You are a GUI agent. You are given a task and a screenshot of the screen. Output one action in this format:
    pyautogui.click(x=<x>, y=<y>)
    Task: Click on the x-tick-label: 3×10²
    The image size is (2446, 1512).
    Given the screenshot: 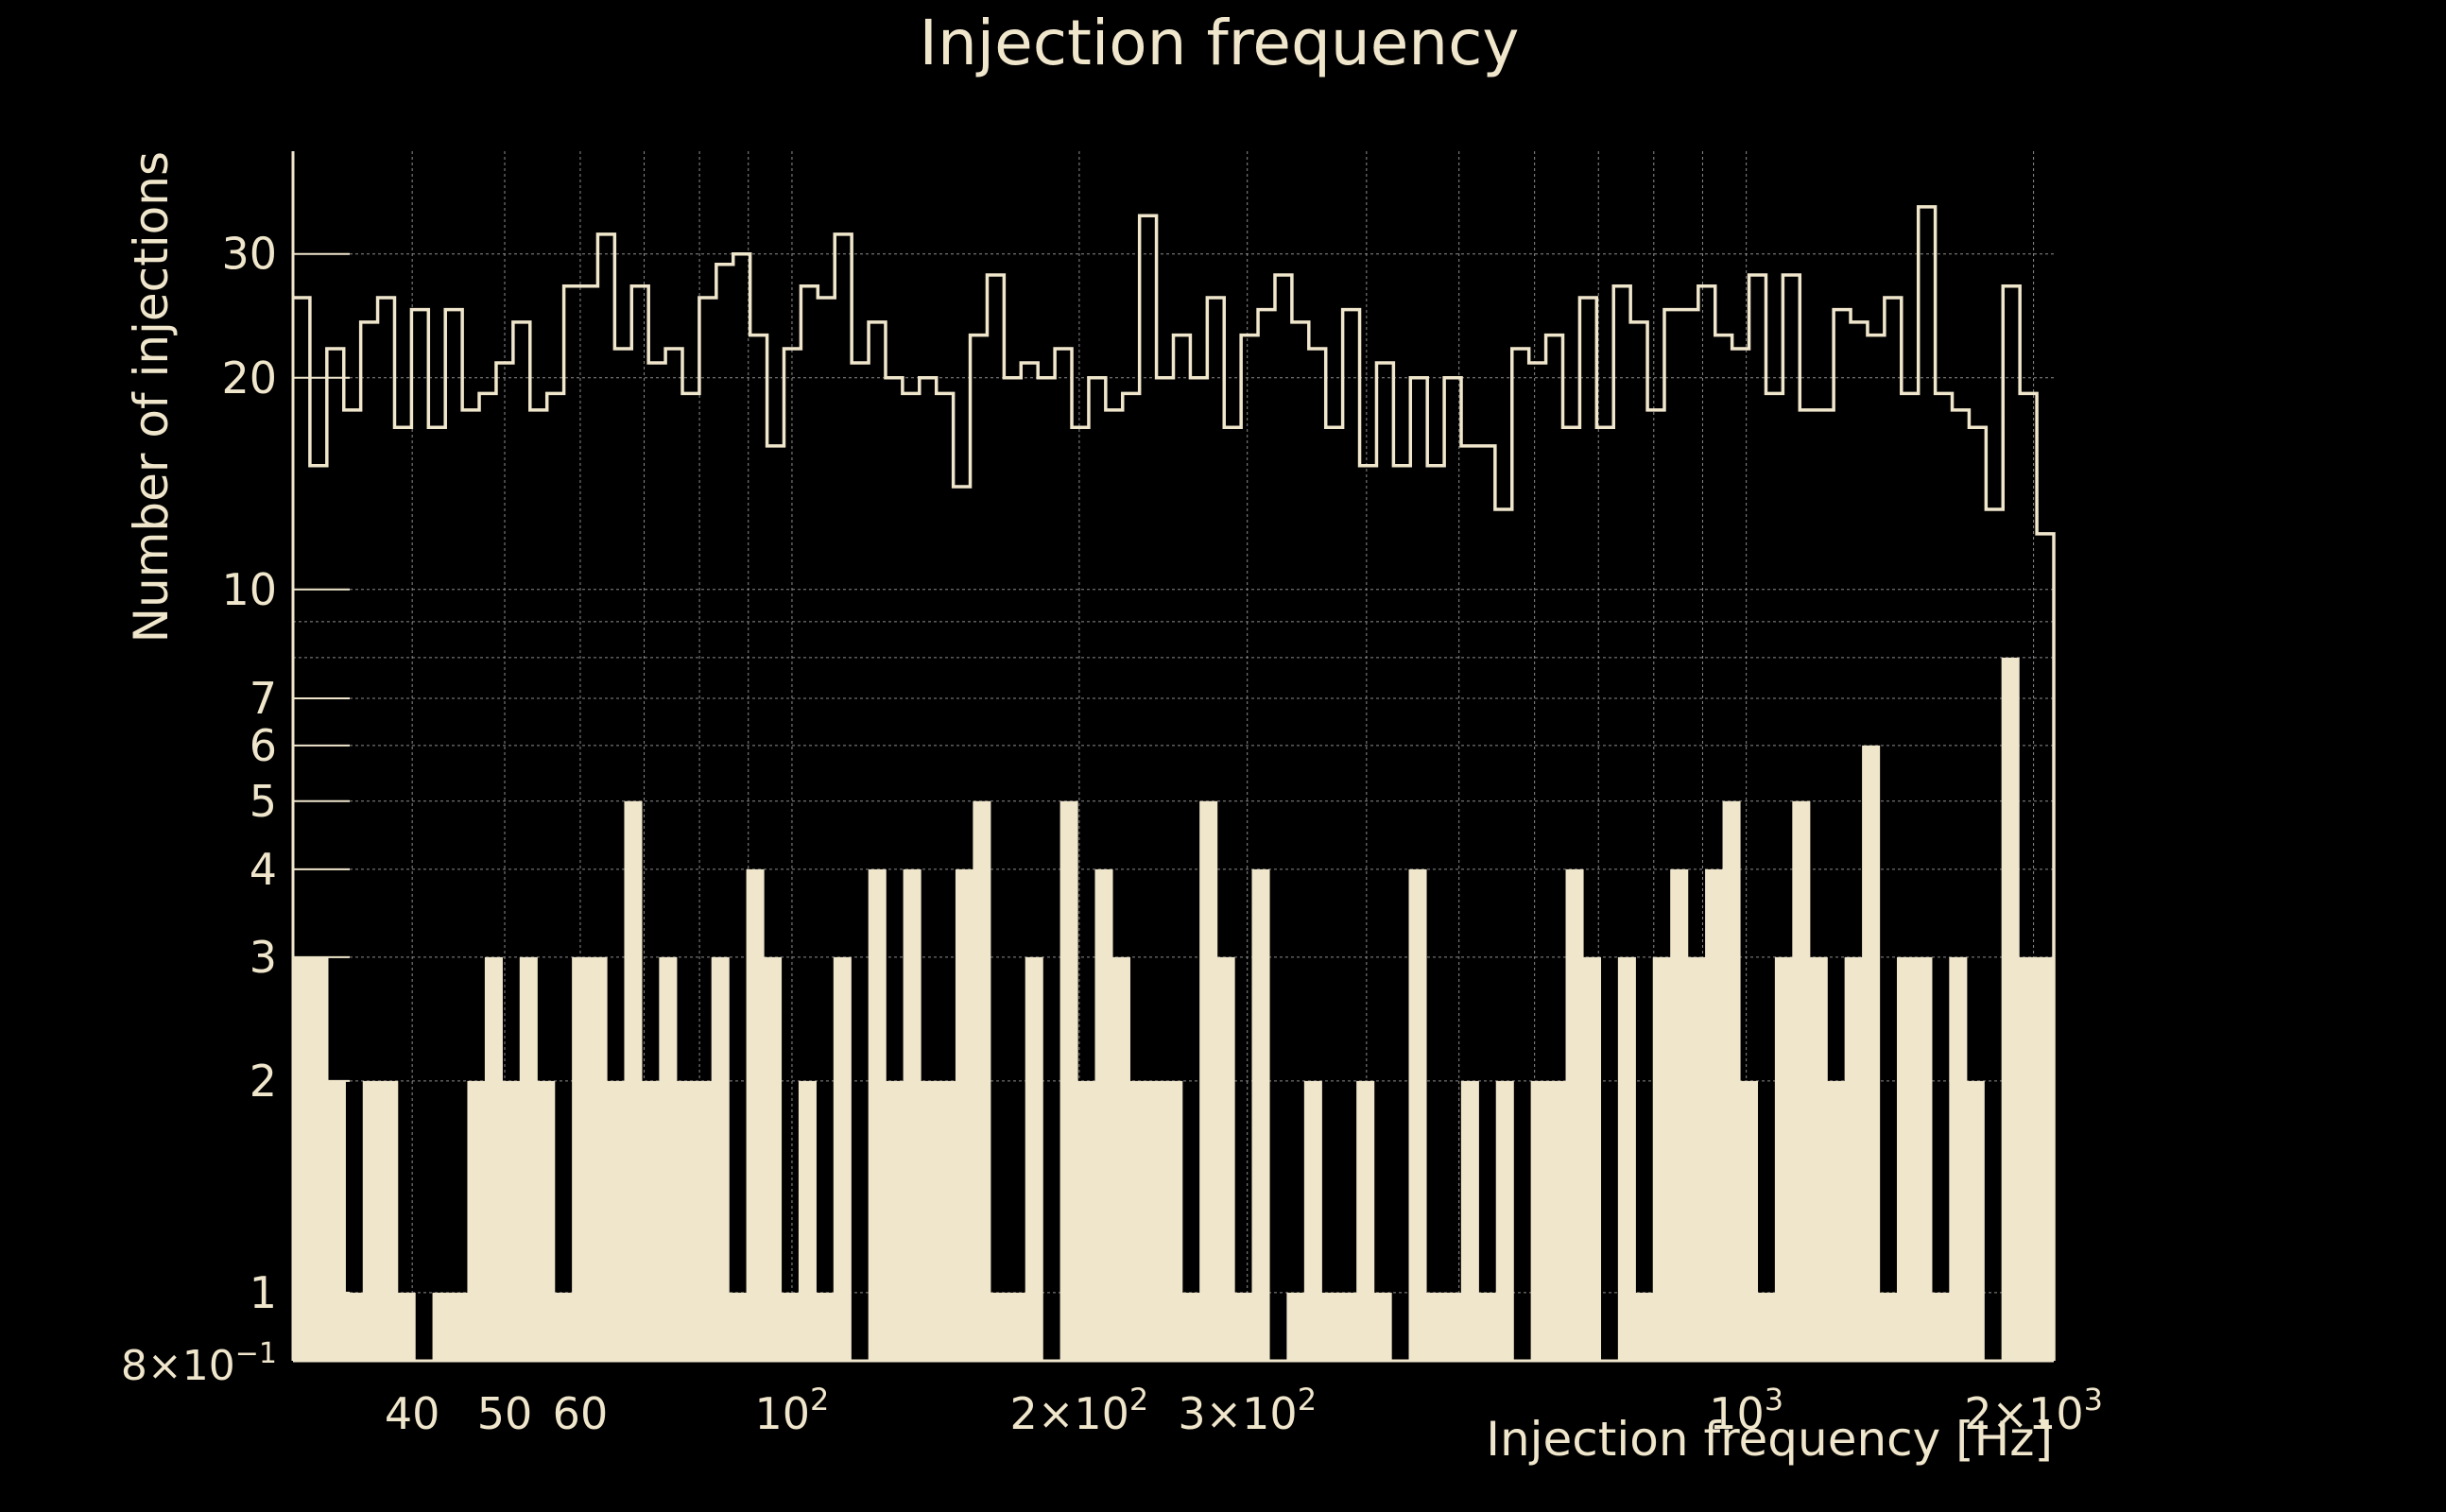 What is the action you would take?
    pyautogui.click(x=1248, y=1410)
    